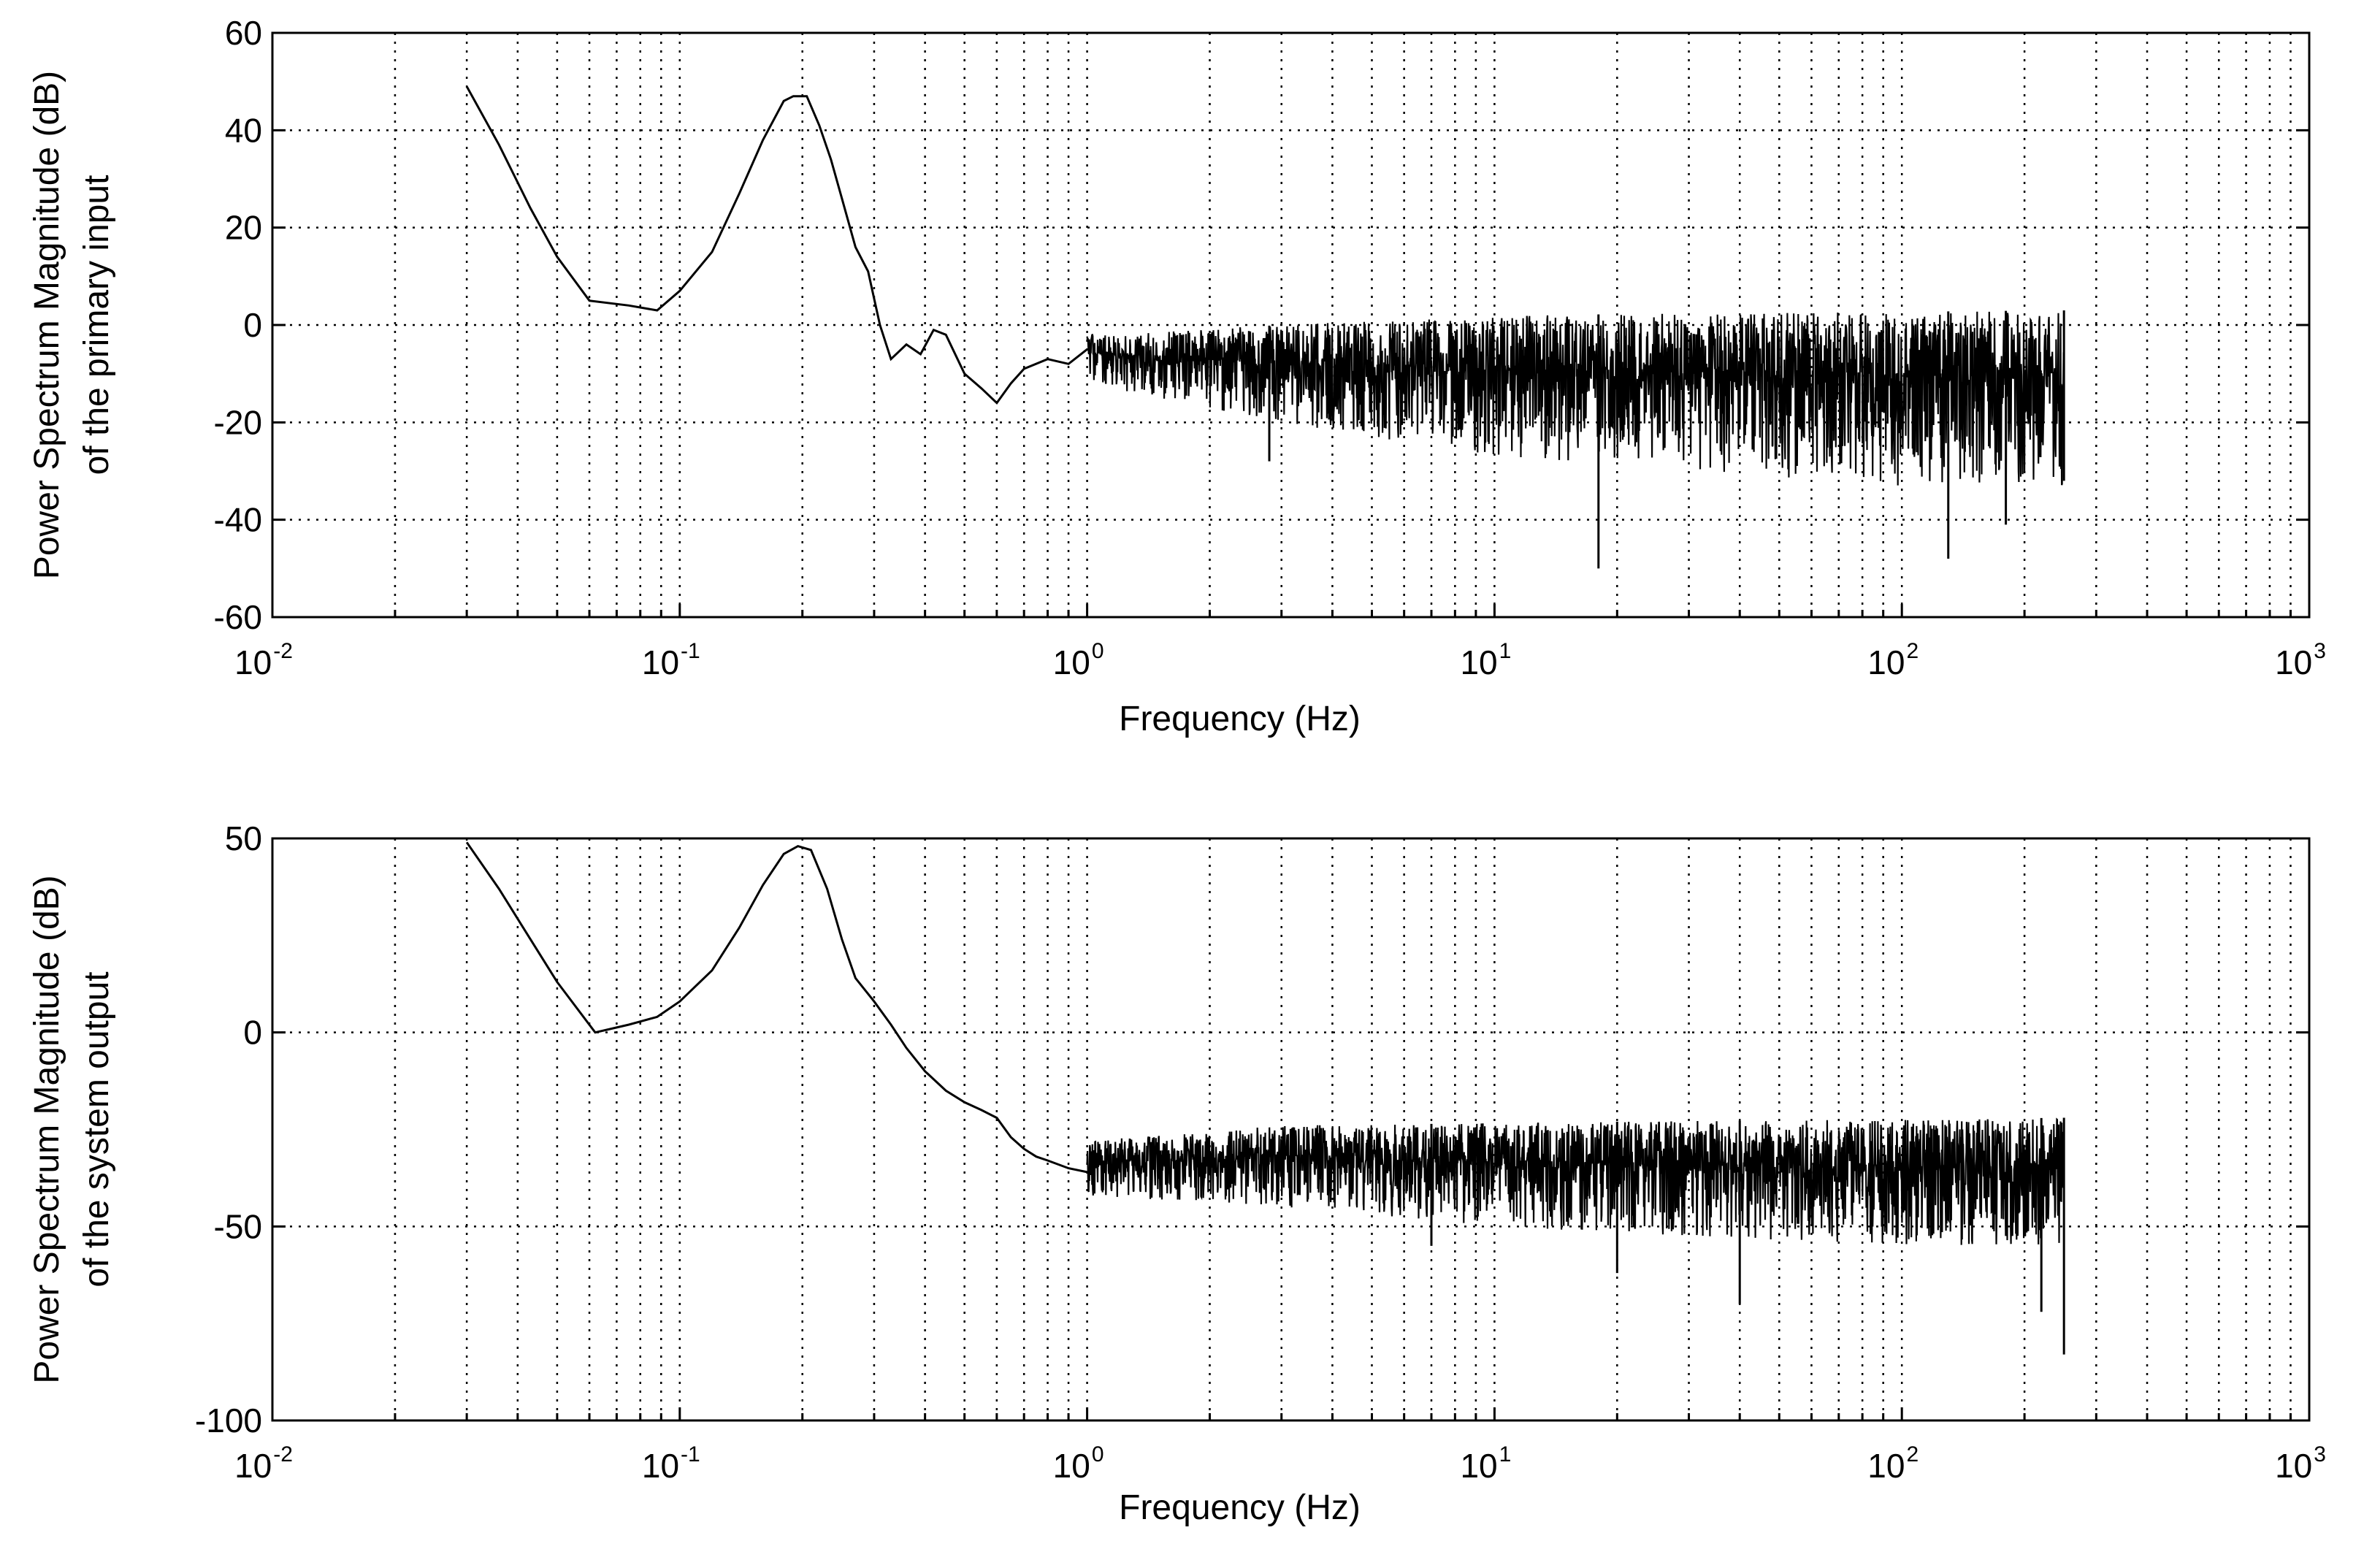  Describe the element at coordinates (243, 33) in the screenshot. I see `y-tick-label: 60` at that location.